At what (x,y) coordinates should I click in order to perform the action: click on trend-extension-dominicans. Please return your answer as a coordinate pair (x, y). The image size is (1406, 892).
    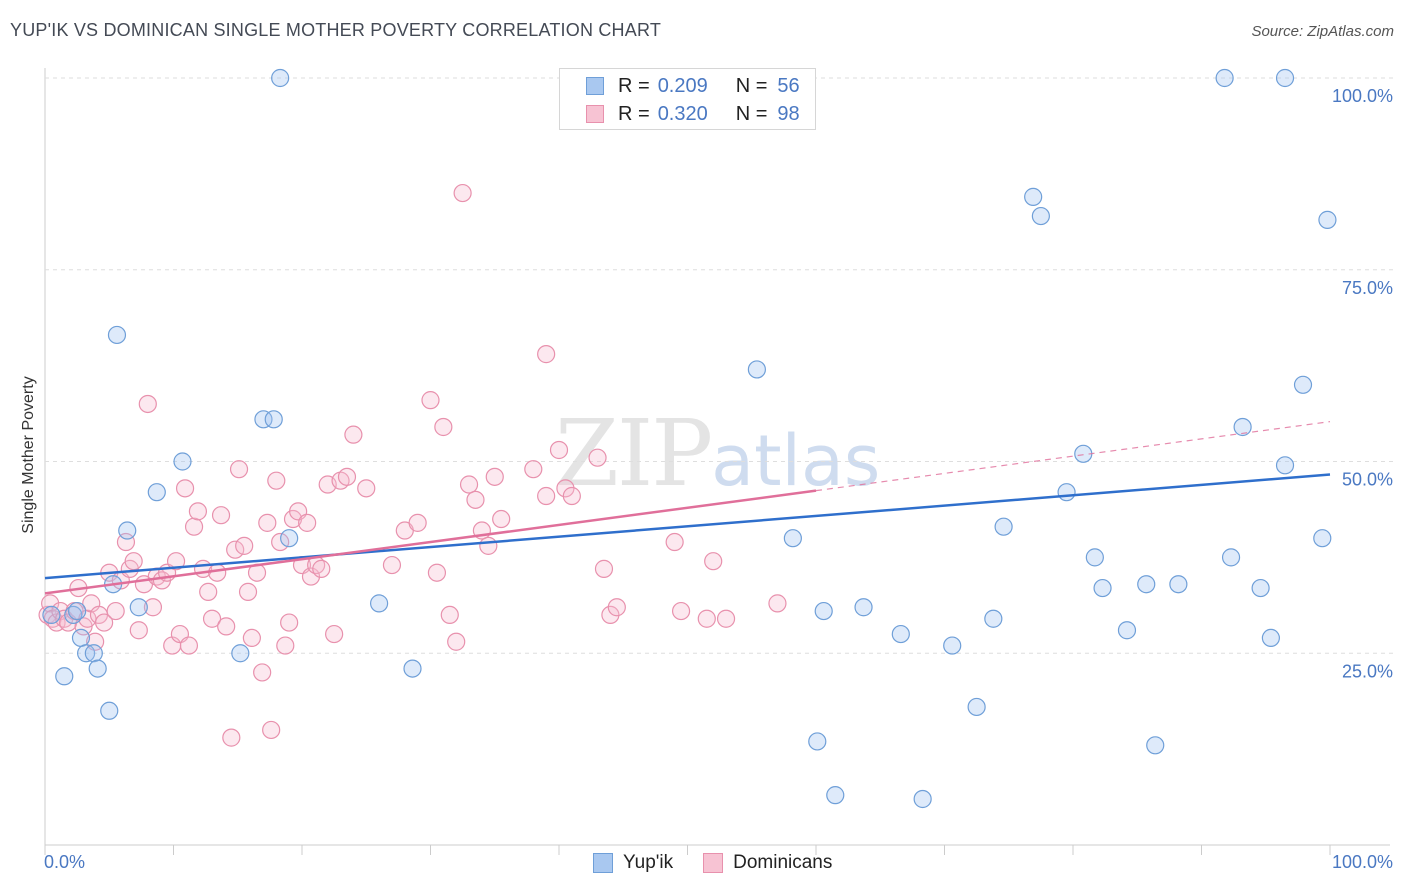
    Looking at the image, I should click on (1073, 456).